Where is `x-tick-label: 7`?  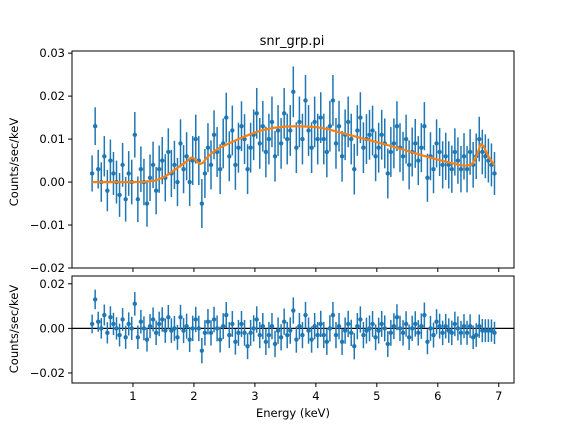 x-tick-label: 7 is located at coordinates (498, 396).